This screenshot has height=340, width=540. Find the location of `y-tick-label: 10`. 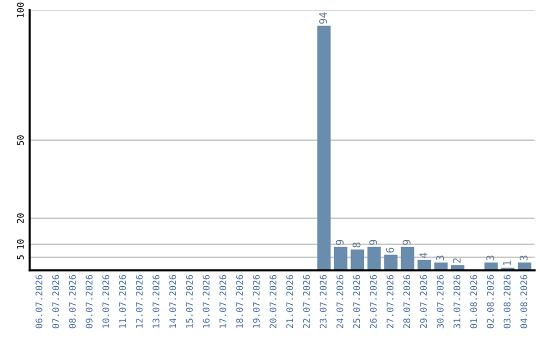

y-tick-label: 10 is located at coordinates (20, 244).